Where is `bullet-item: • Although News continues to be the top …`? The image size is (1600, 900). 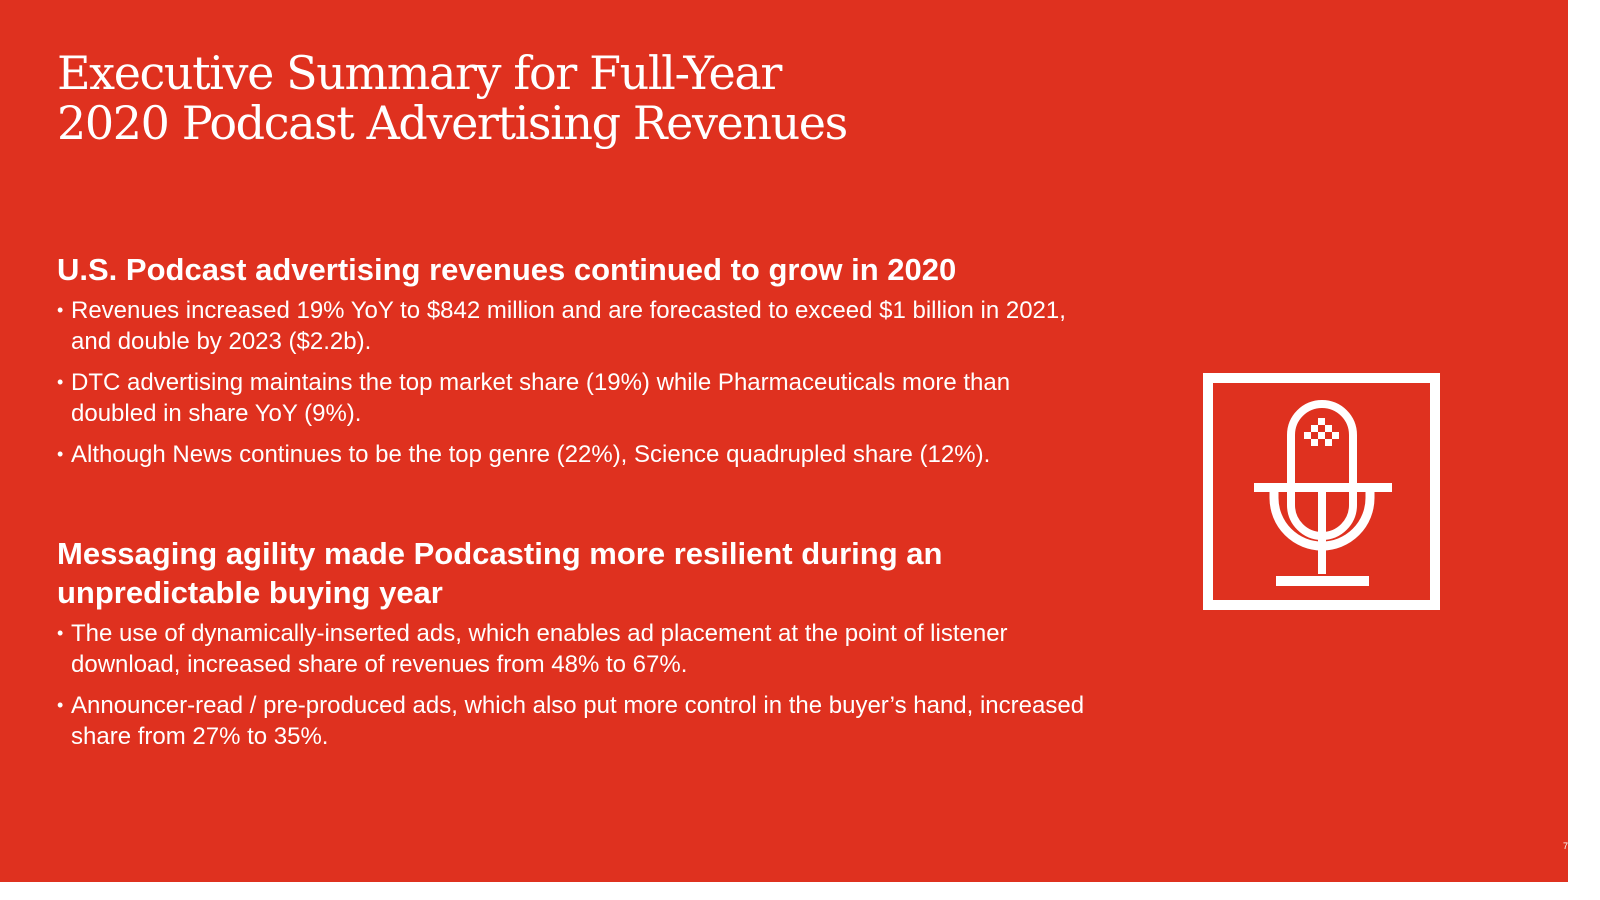 bullet-item: • Although News continues to be the top … is located at coordinates (577, 454).